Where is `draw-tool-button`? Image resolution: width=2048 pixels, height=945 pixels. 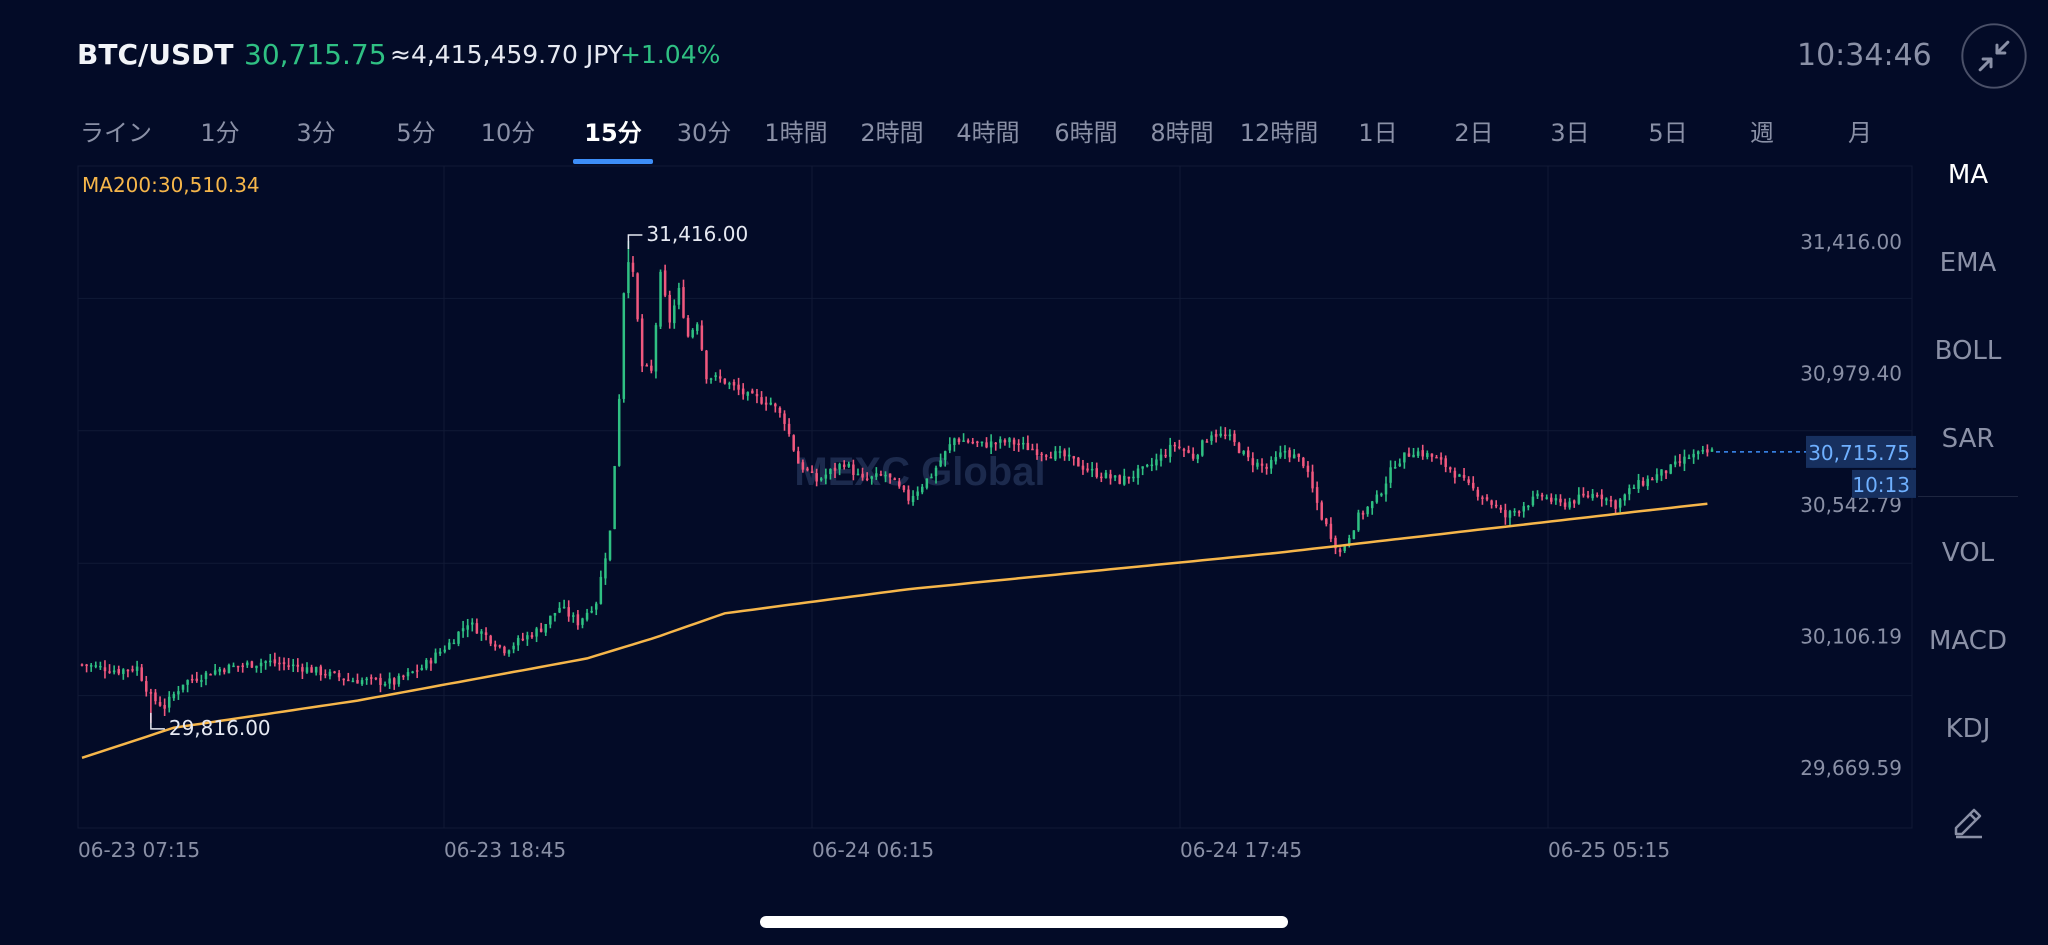 draw-tool-button is located at coordinates (1968, 825).